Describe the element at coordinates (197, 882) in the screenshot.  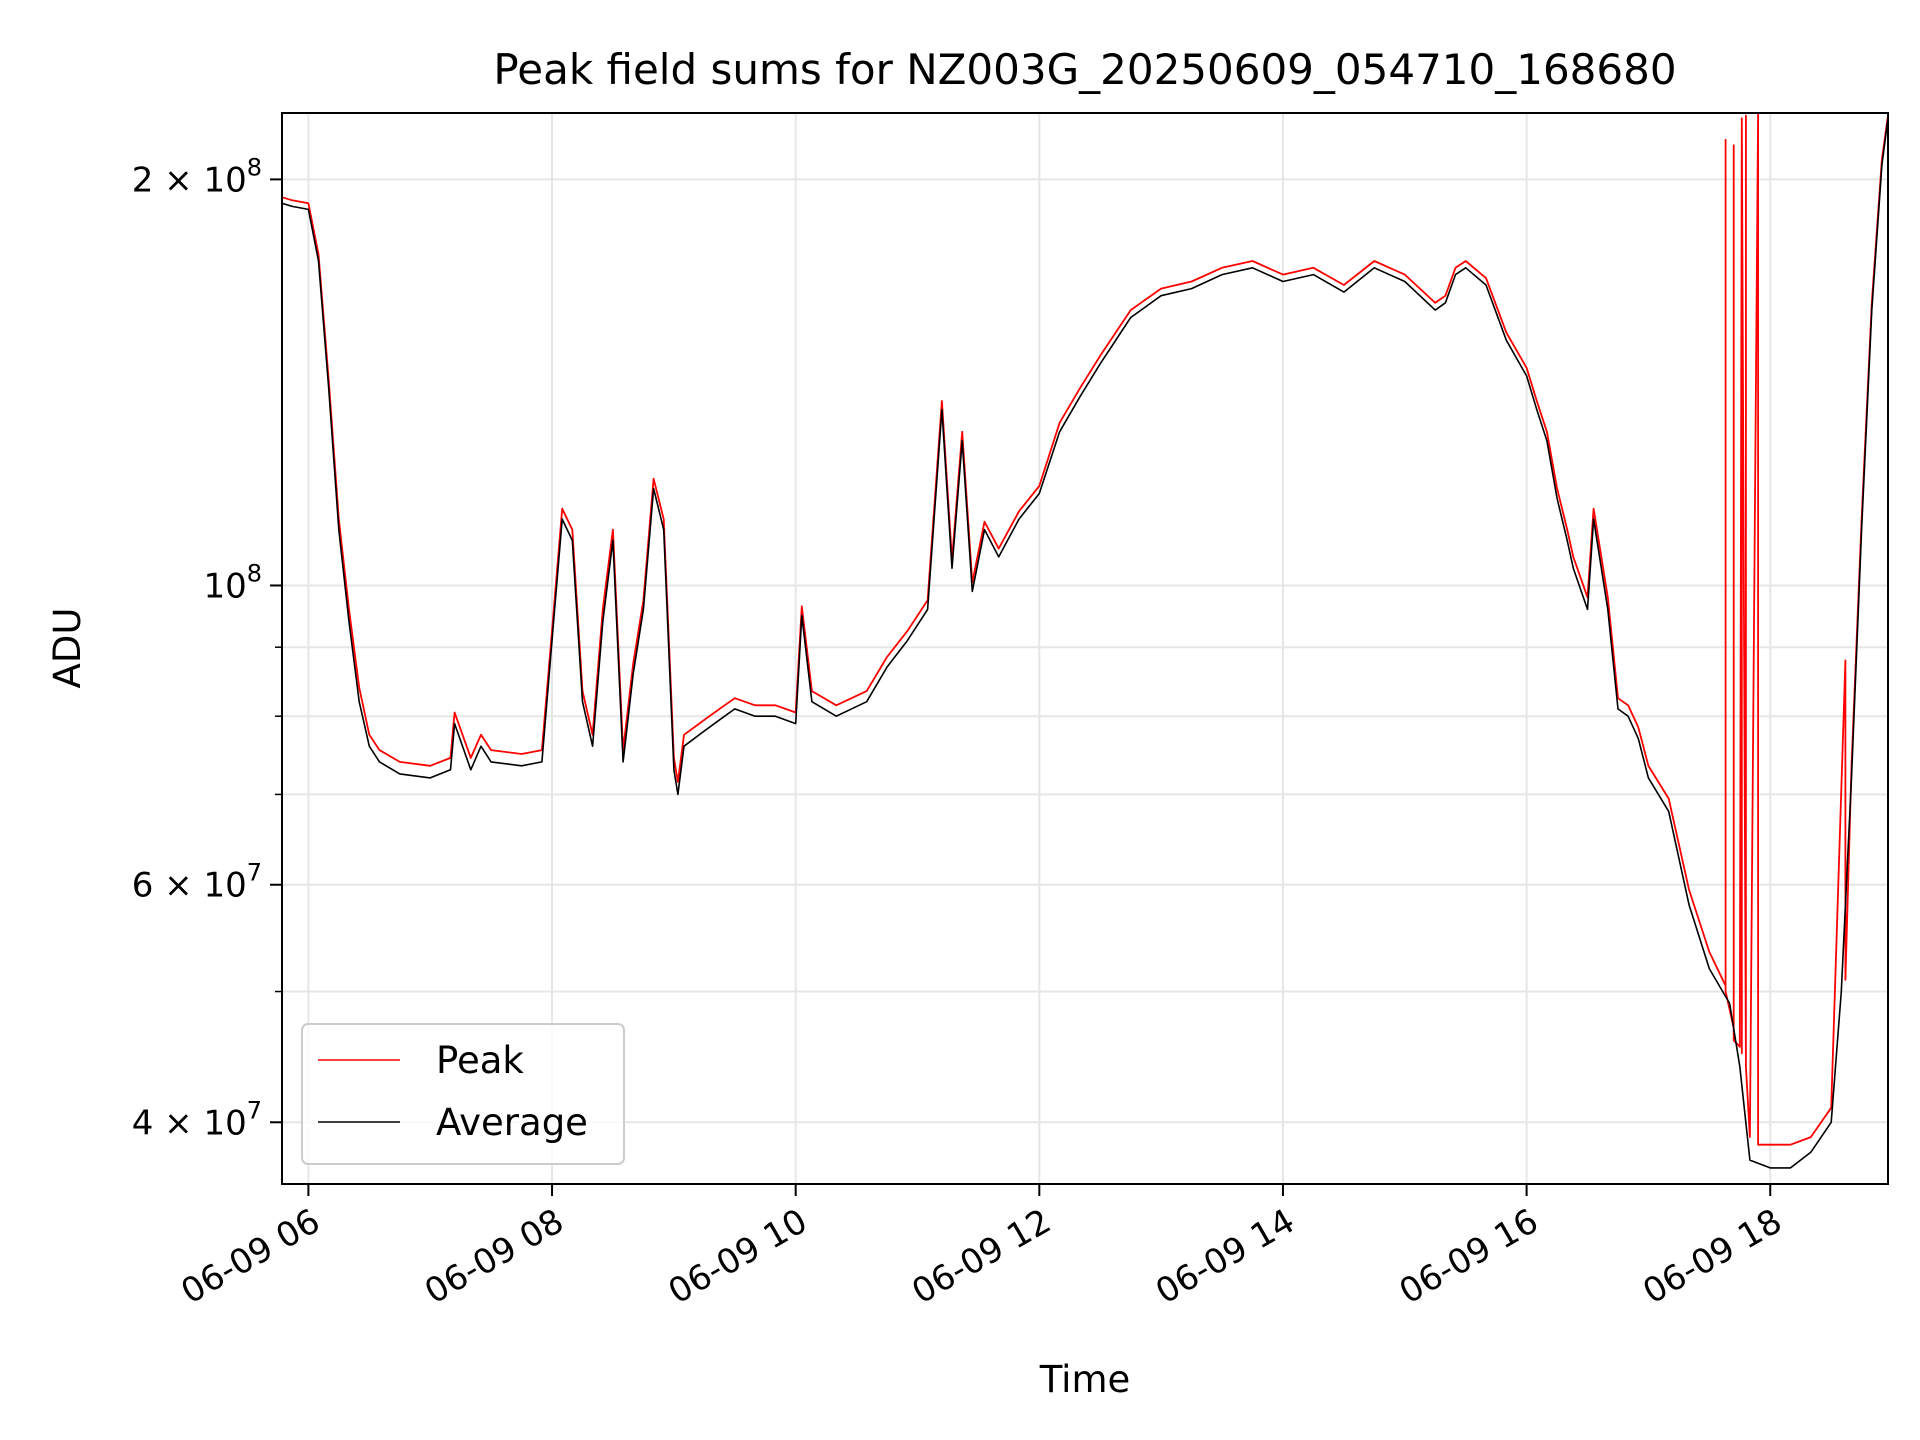
I see `y-tick-label: 6 × 107` at that location.